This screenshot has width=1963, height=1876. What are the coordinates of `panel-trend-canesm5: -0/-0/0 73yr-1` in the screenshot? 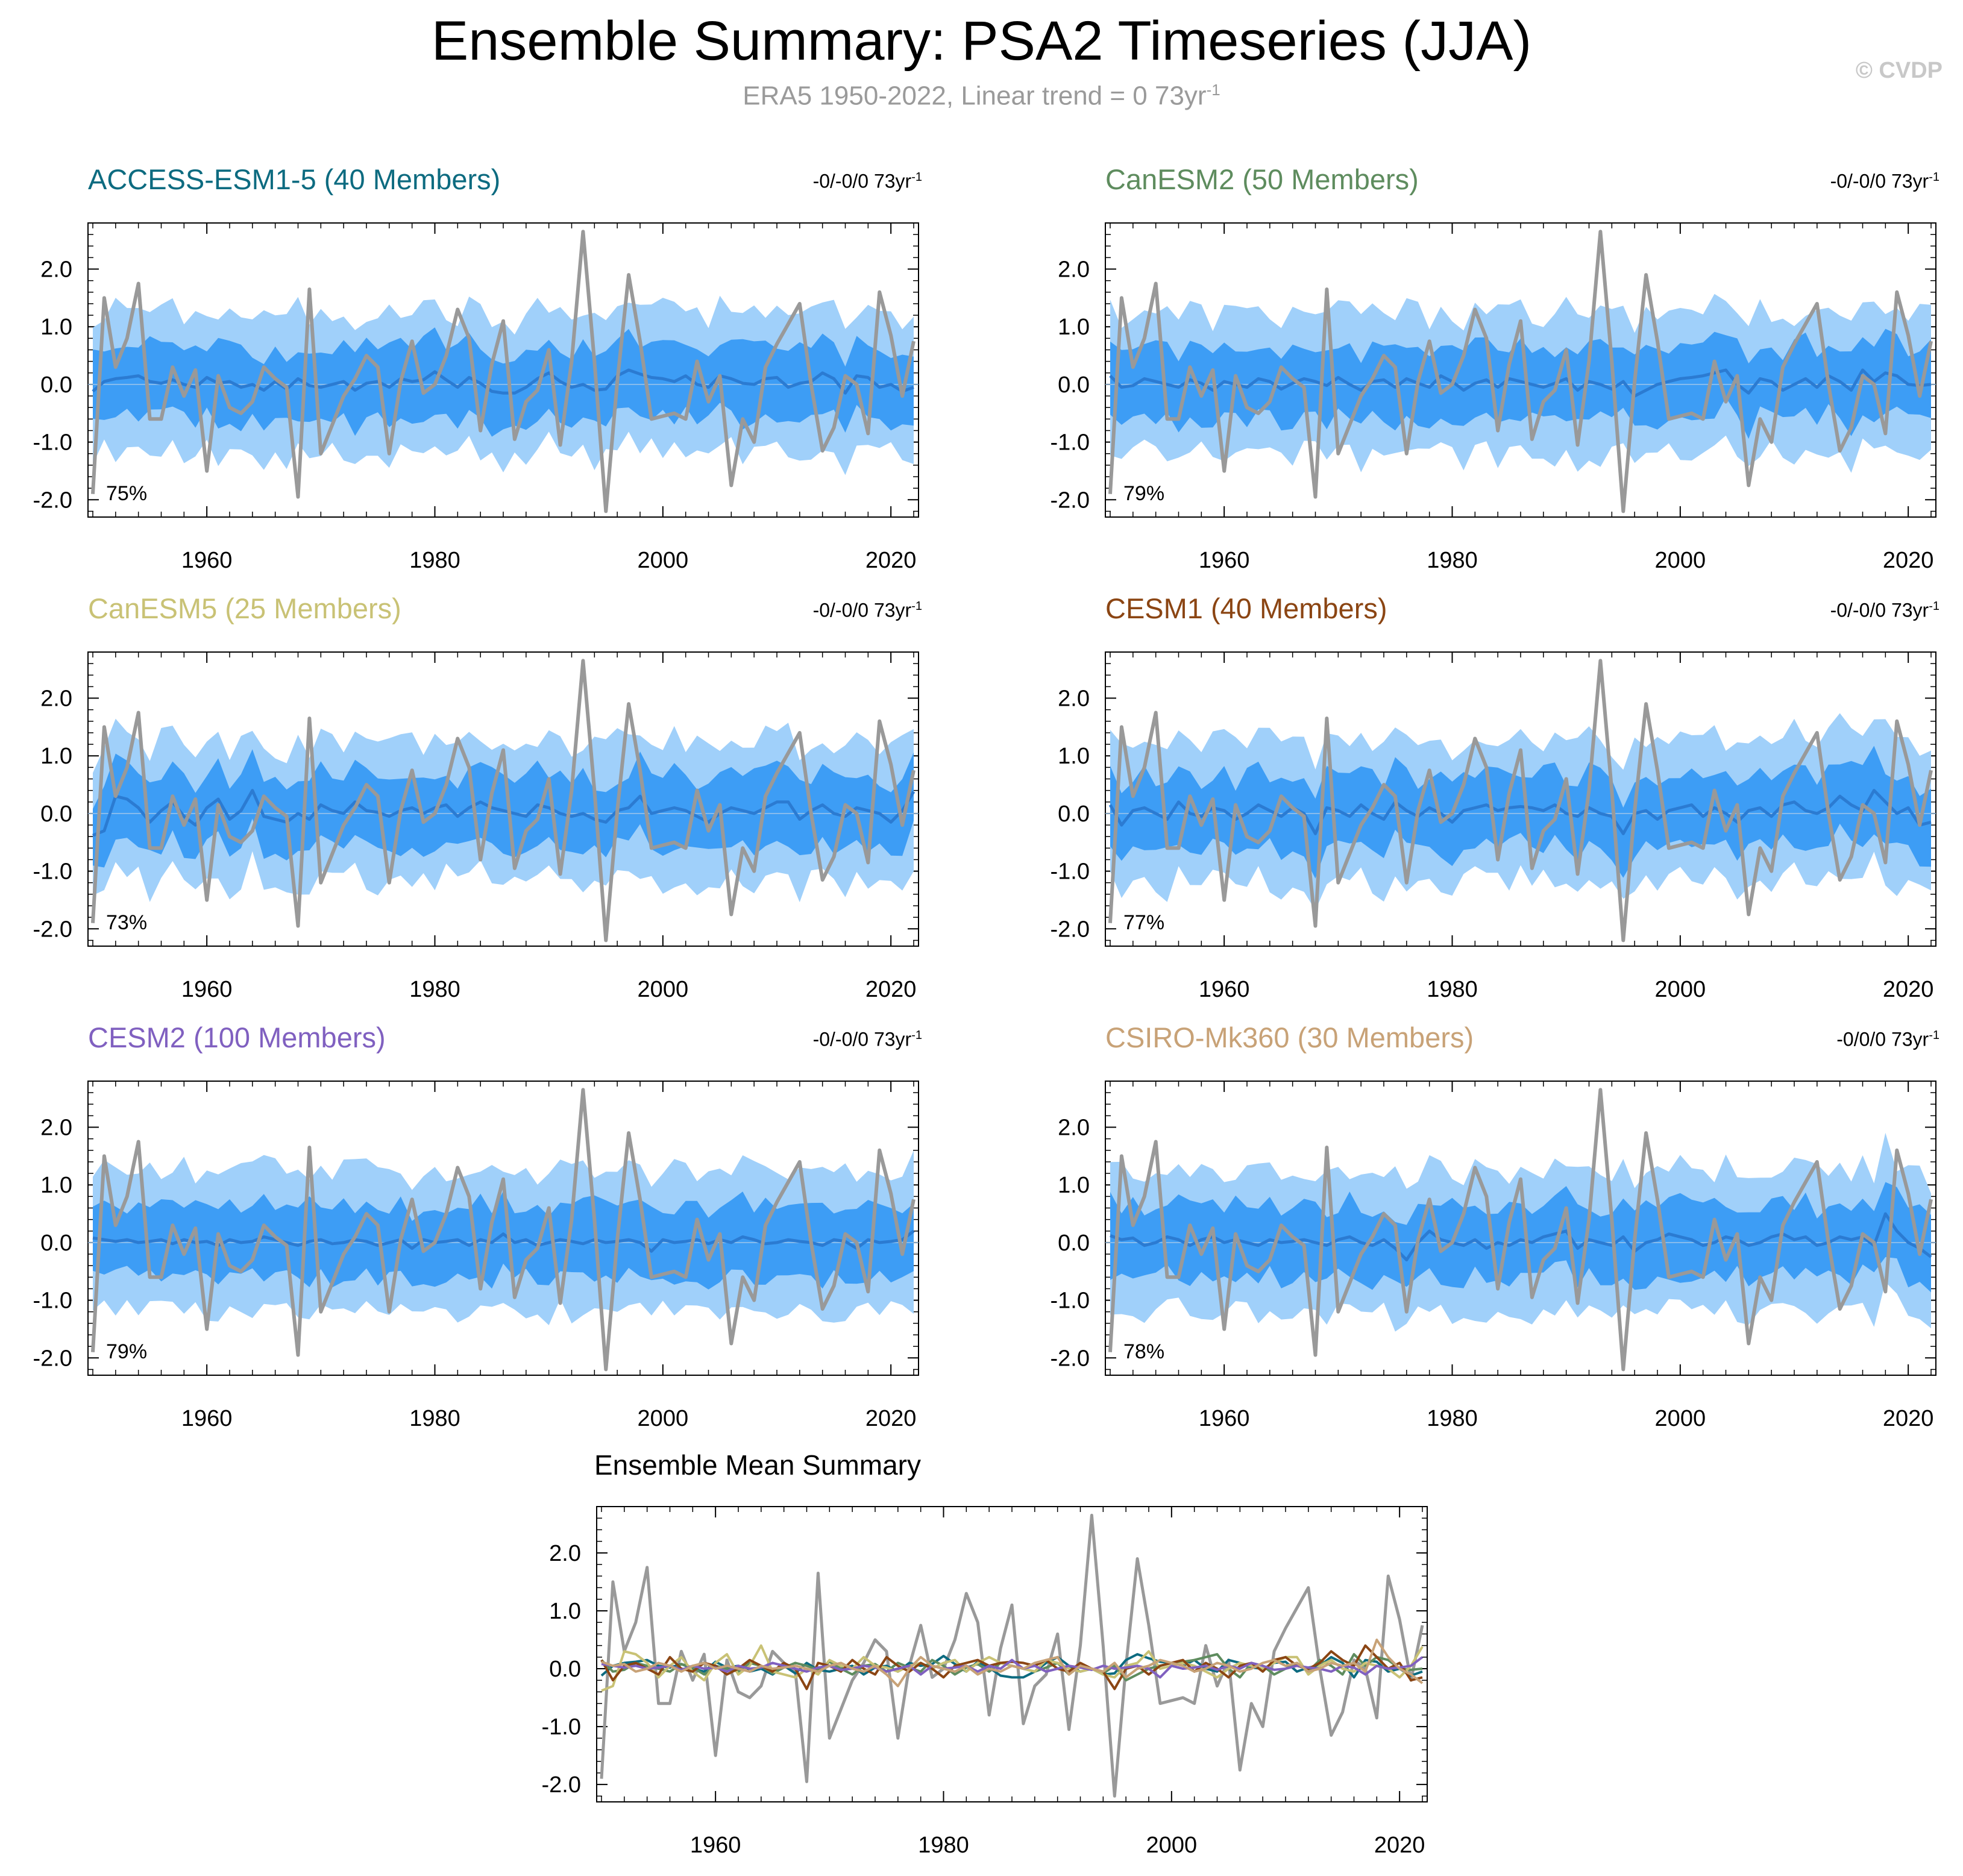 It's located at (804, 610).